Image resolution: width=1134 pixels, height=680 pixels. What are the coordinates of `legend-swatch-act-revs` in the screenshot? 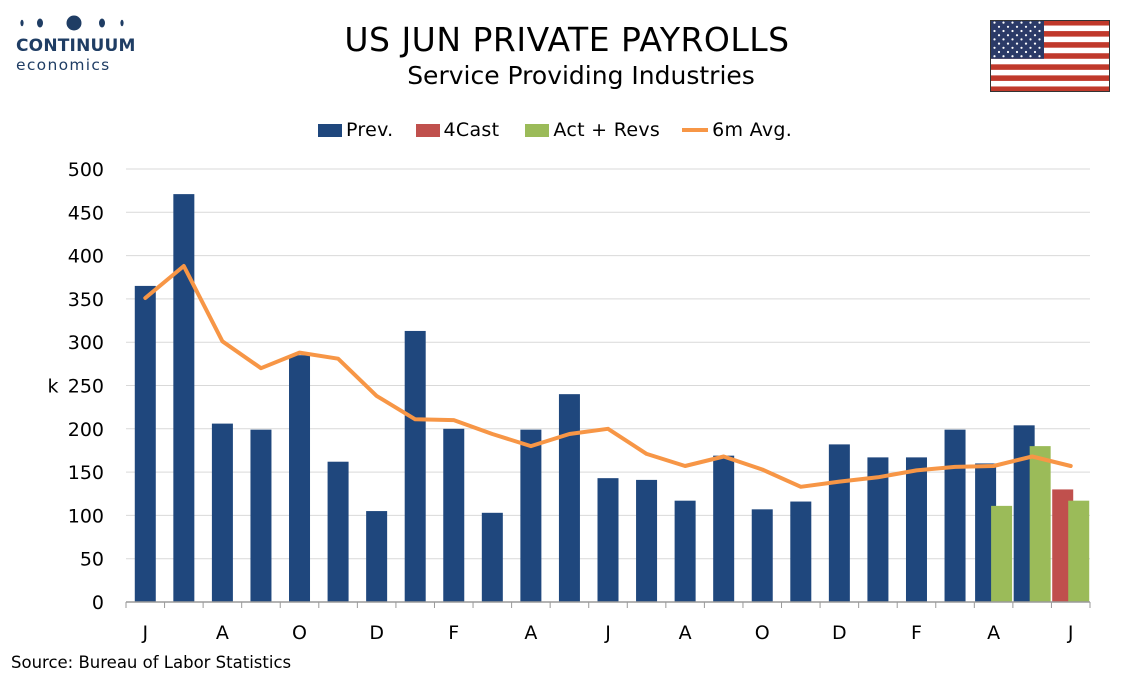 It's located at (537, 130).